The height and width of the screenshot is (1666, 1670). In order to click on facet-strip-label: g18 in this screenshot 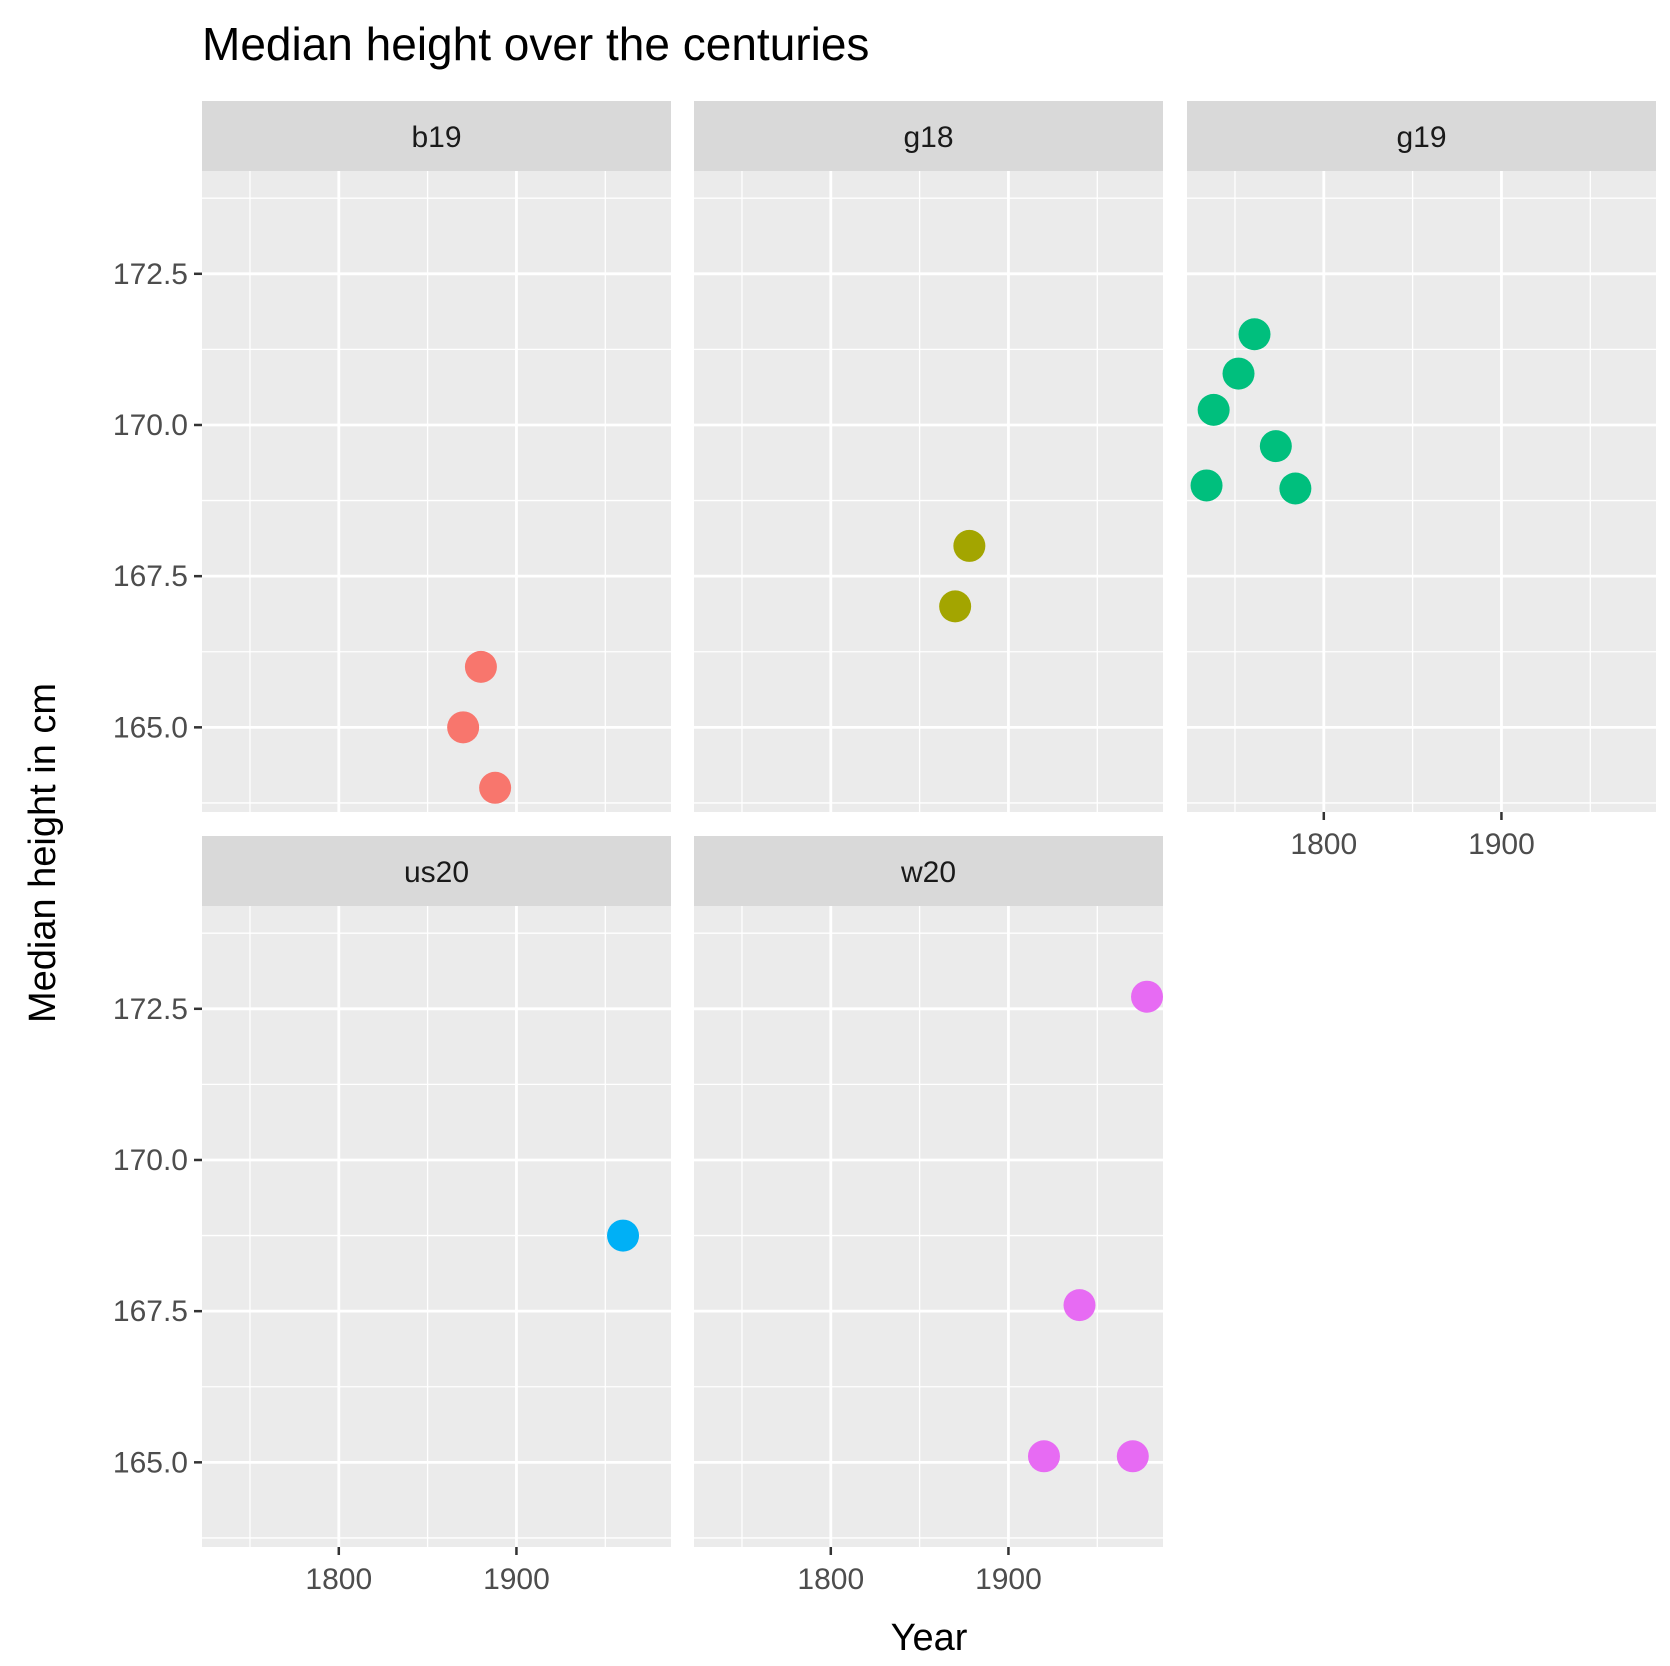, I will do `click(928, 137)`.